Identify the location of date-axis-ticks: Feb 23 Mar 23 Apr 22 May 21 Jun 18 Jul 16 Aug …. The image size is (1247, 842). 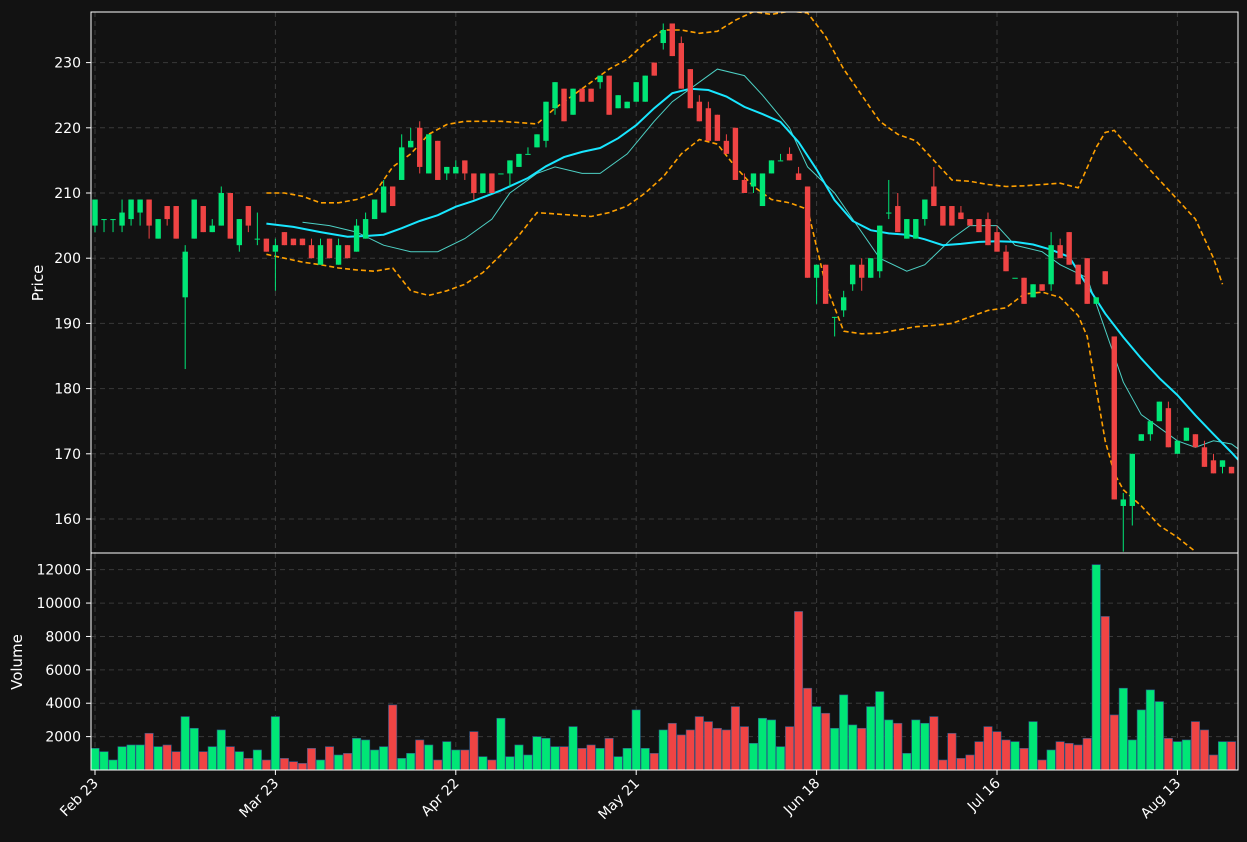
(620, 796).